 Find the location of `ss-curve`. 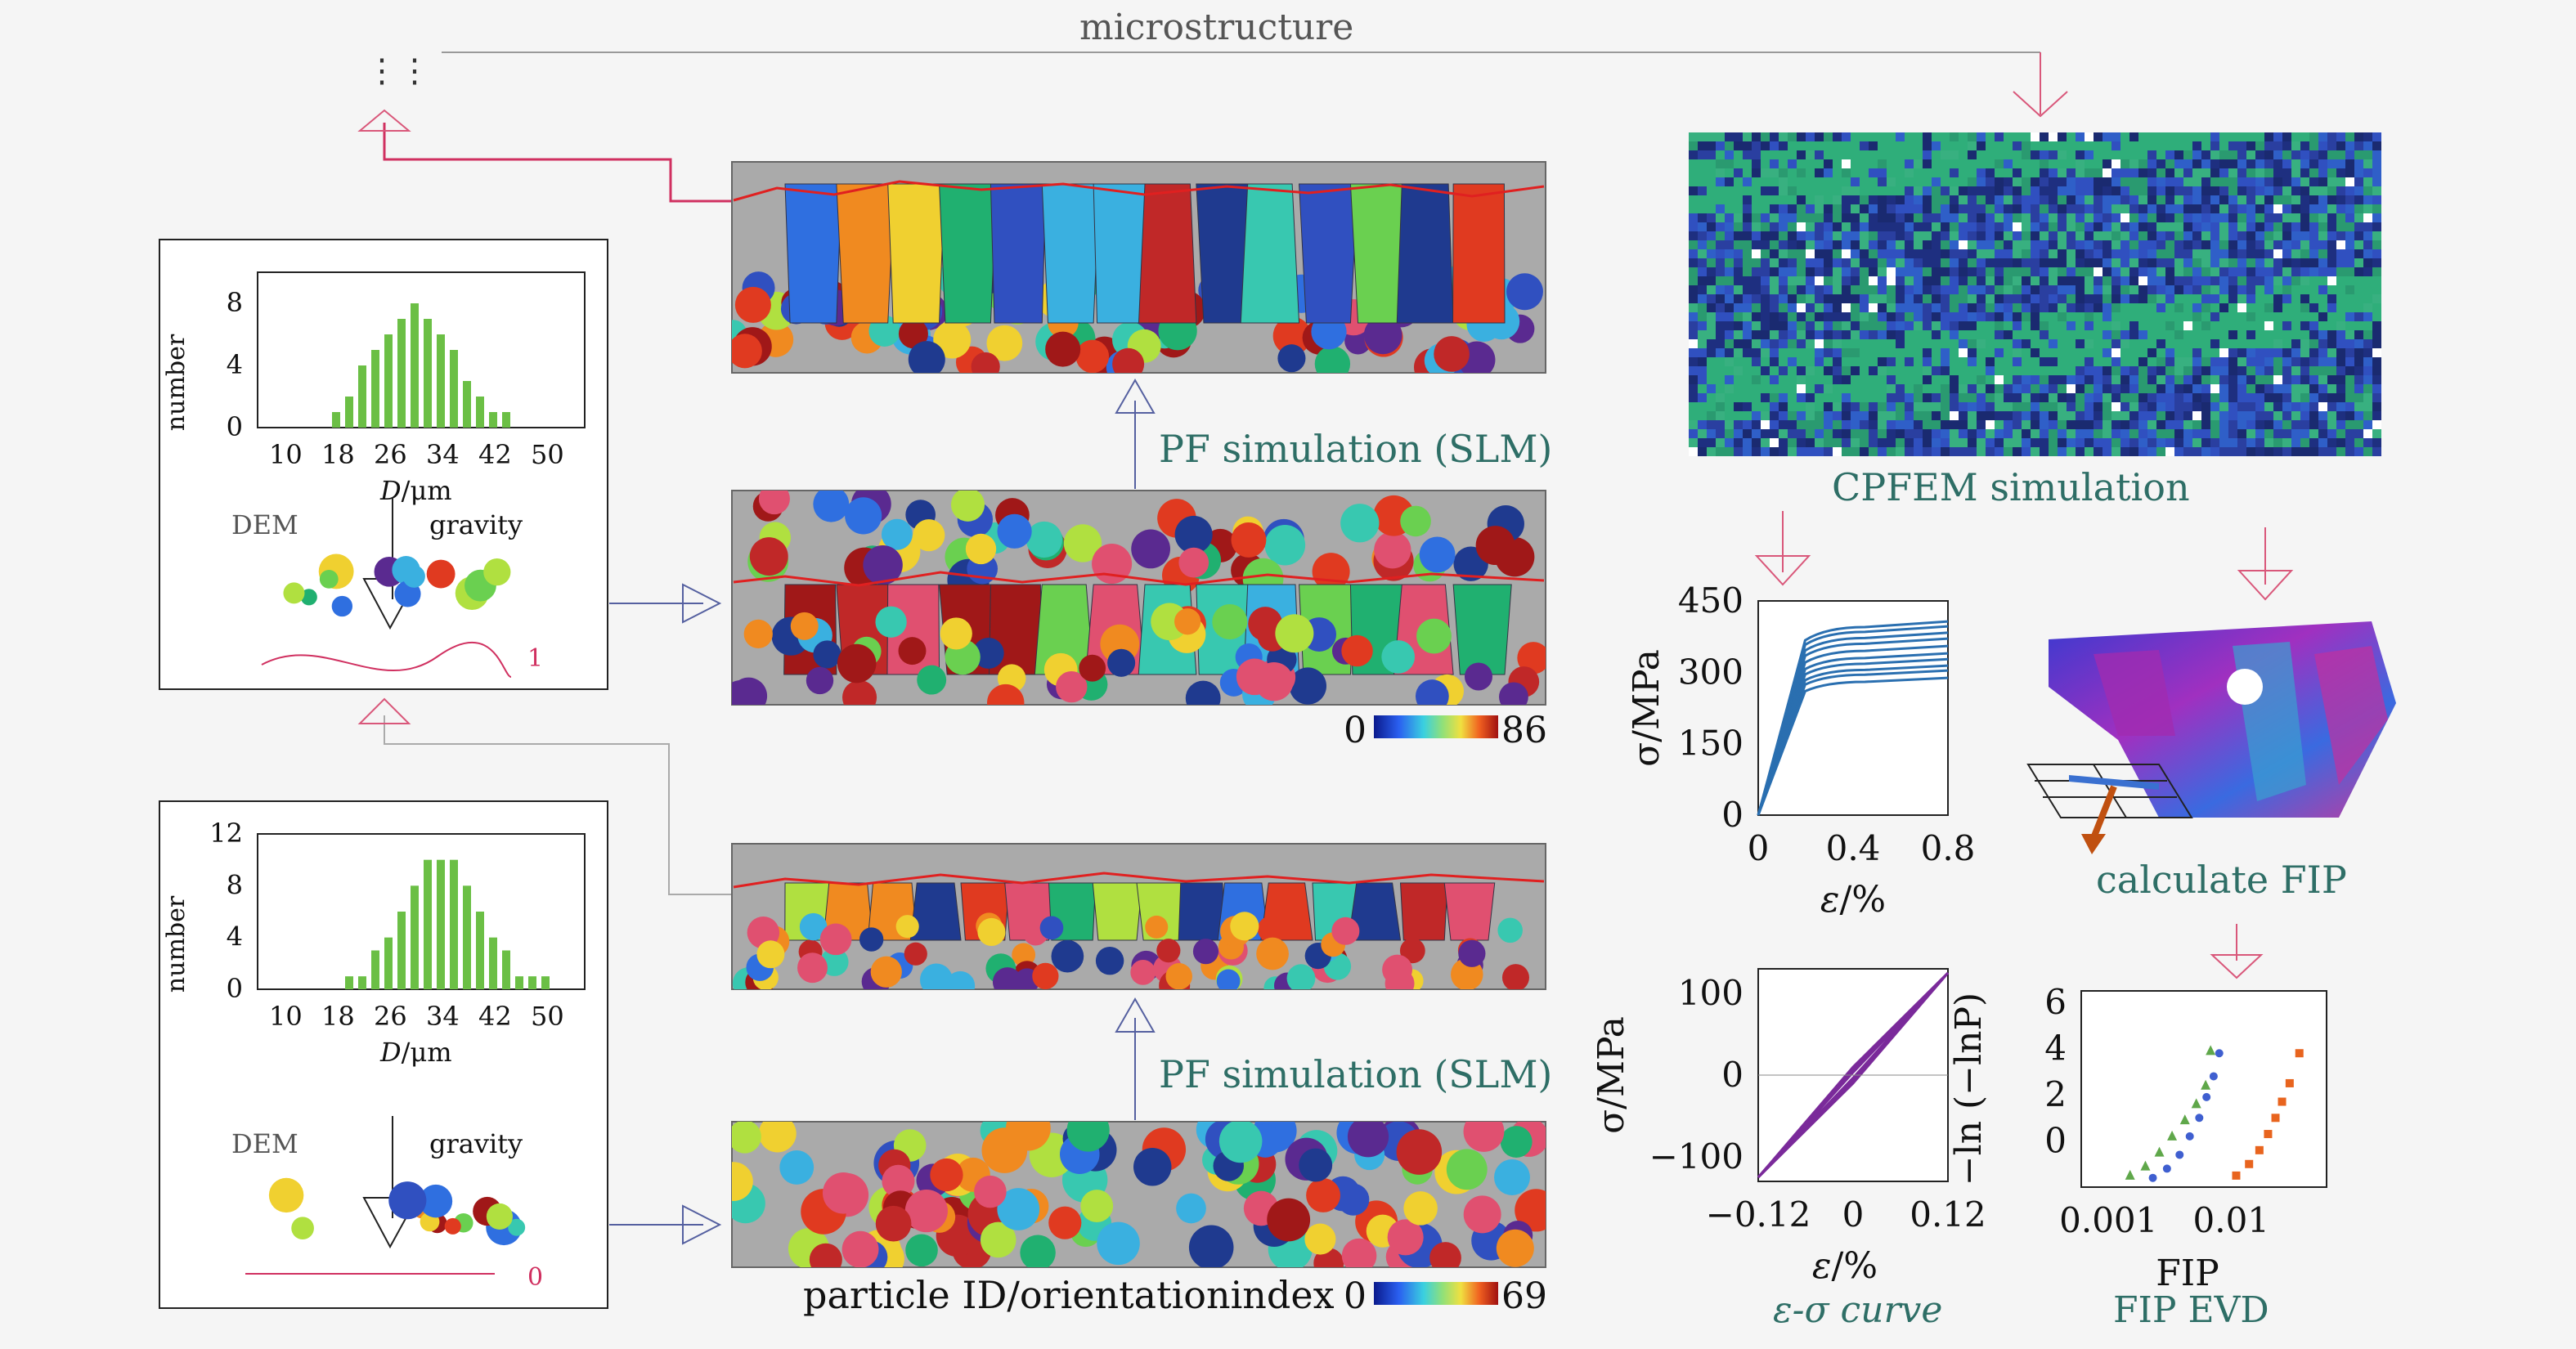

ss-curve is located at coordinates (1853, 740).